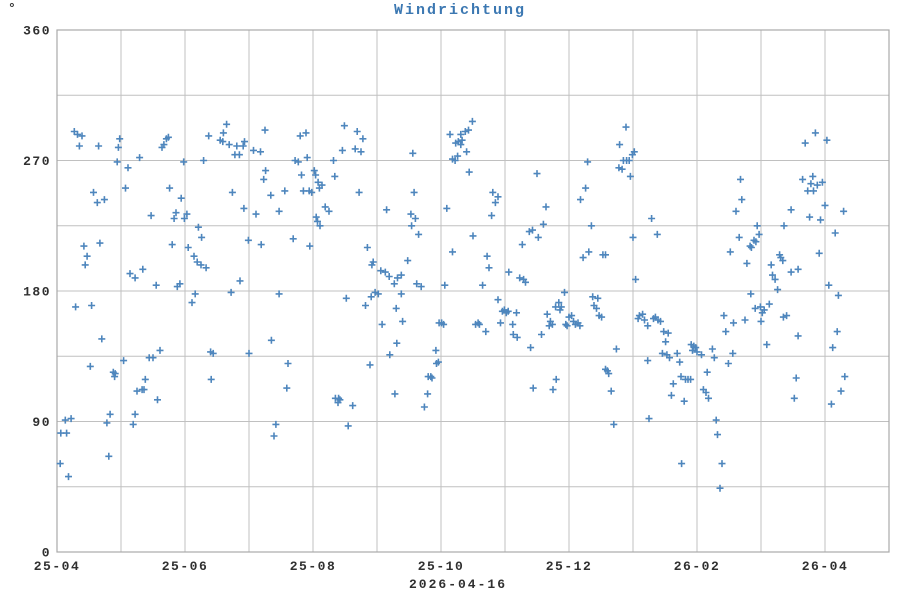  I want to click on x-tick-label: 25-12, so click(569, 566).